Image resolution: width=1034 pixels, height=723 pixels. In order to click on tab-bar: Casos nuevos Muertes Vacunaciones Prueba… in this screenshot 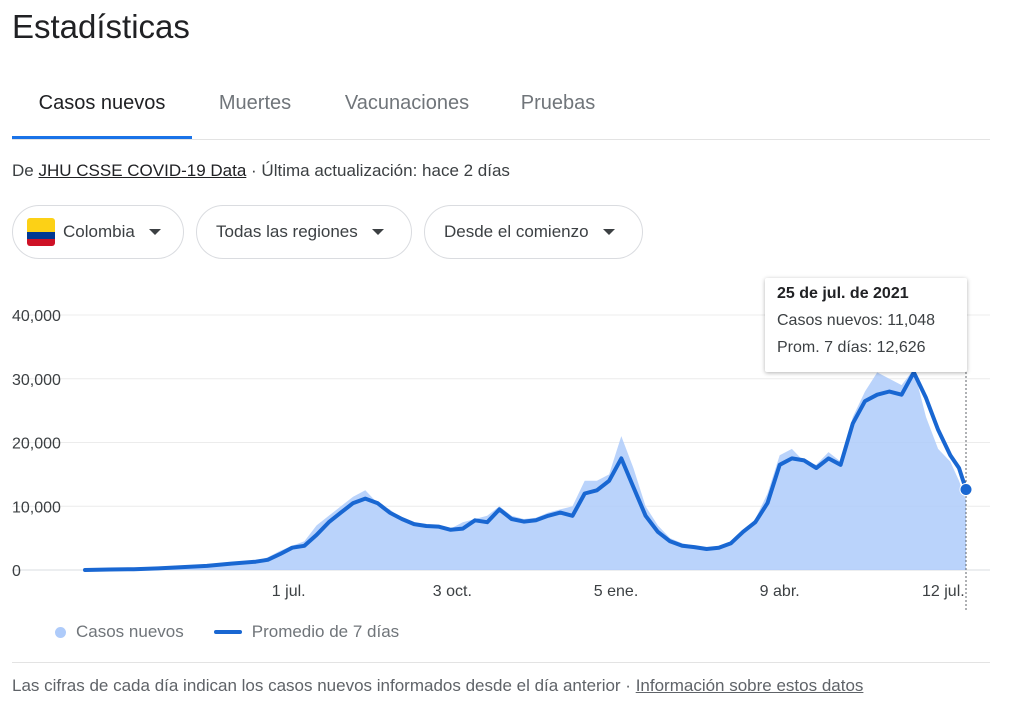, I will do `click(501, 105)`.